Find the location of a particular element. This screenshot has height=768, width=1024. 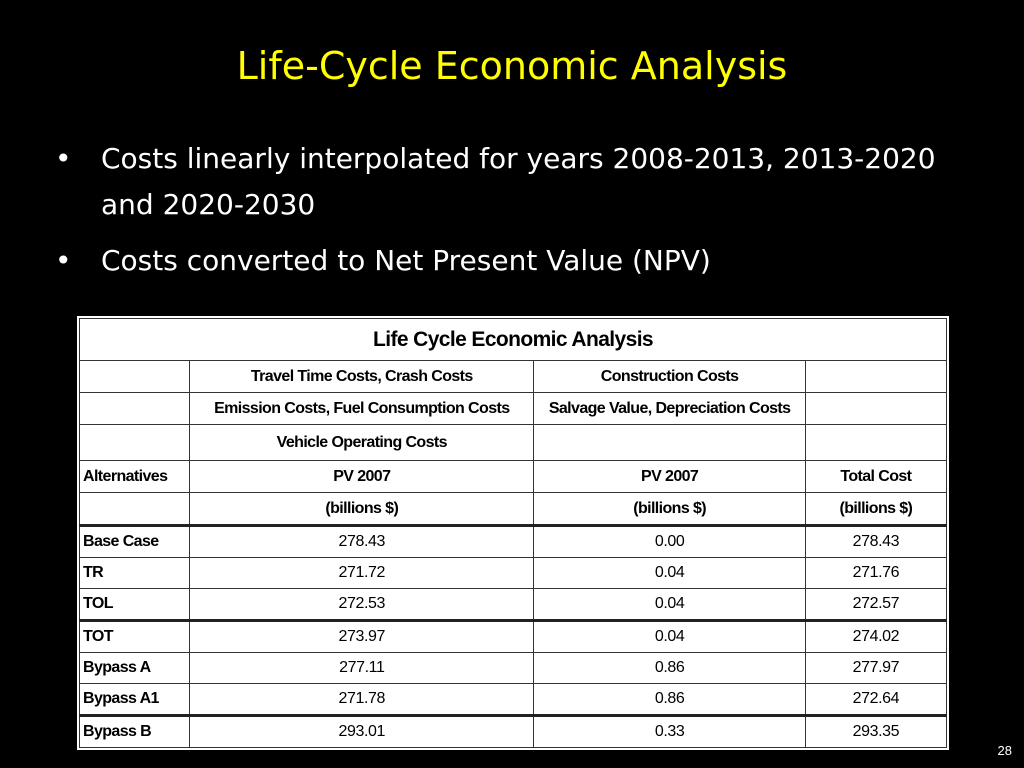

table-row: TR 271.72 0.04 271.76 is located at coordinates (513, 573).